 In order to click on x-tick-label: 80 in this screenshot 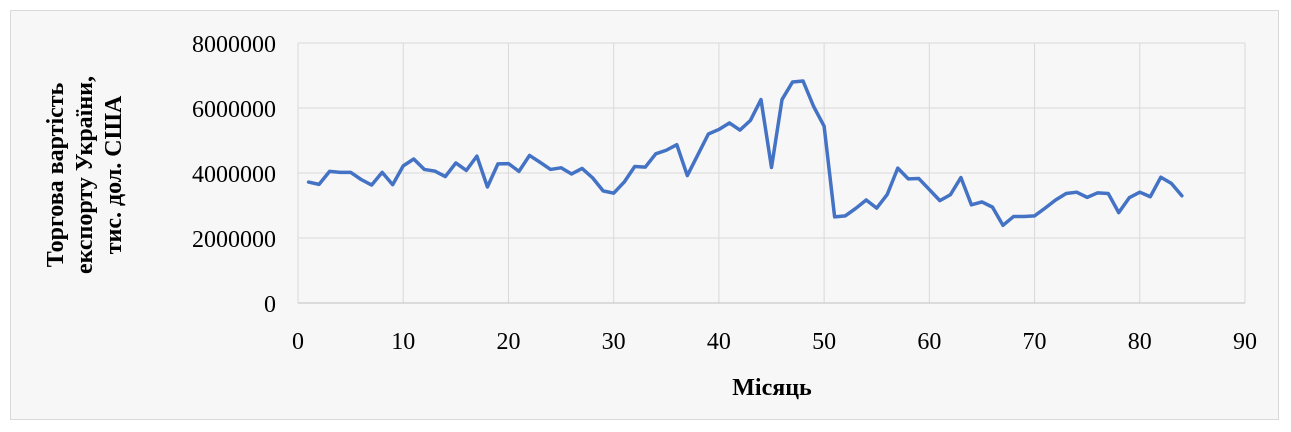, I will do `click(1140, 342)`.